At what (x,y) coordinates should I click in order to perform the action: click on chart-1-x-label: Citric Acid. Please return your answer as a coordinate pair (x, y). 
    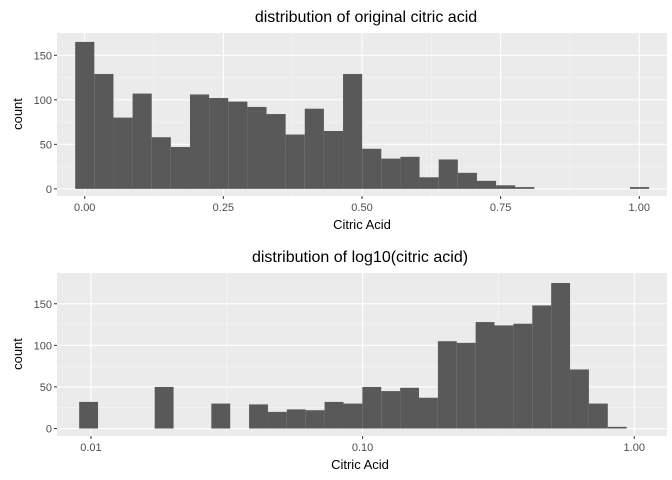
    Looking at the image, I should click on (362, 224).